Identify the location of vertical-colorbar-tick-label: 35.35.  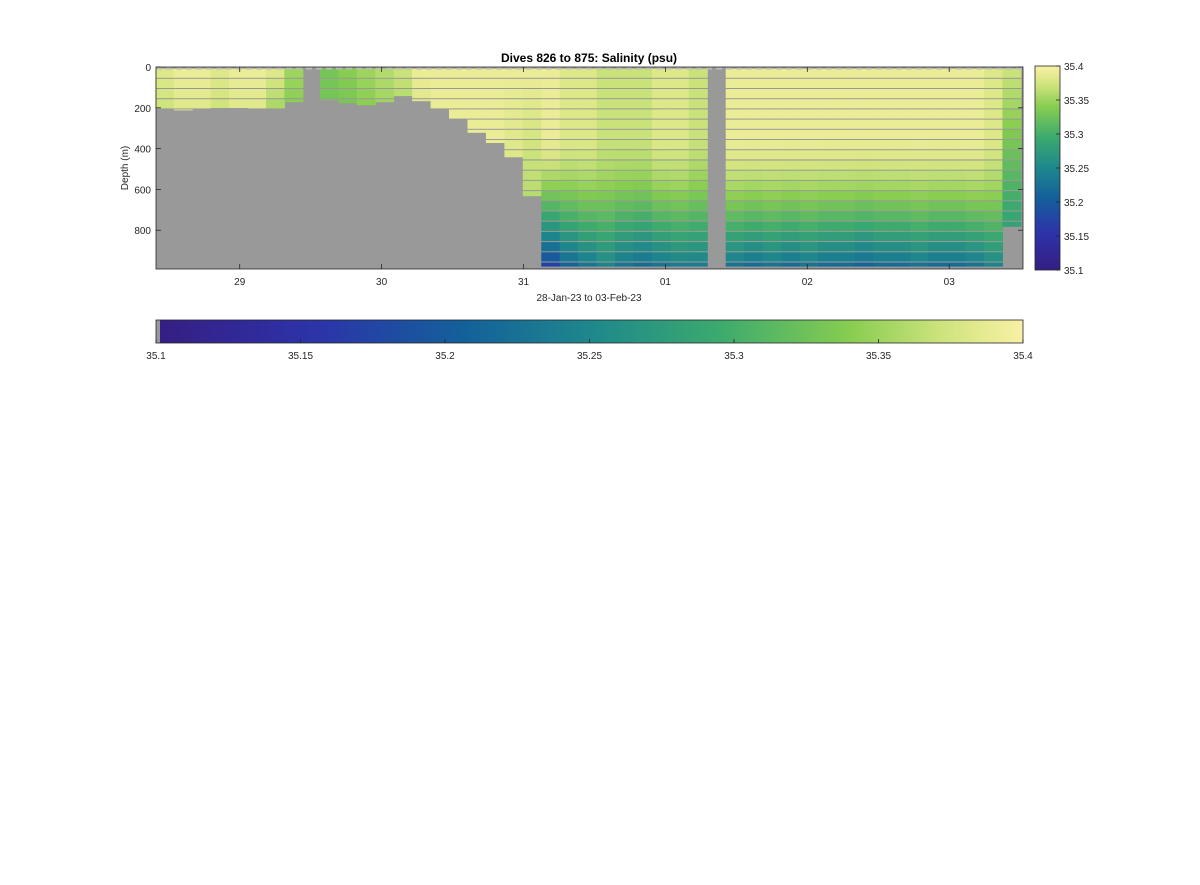
(1076, 101).